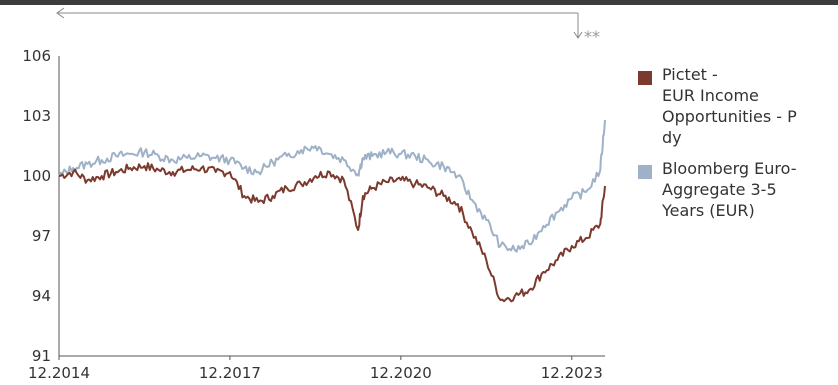  What do you see at coordinates (36, 56) in the screenshot?
I see `y-tick-label: 106` at bounding box center [36, 56].